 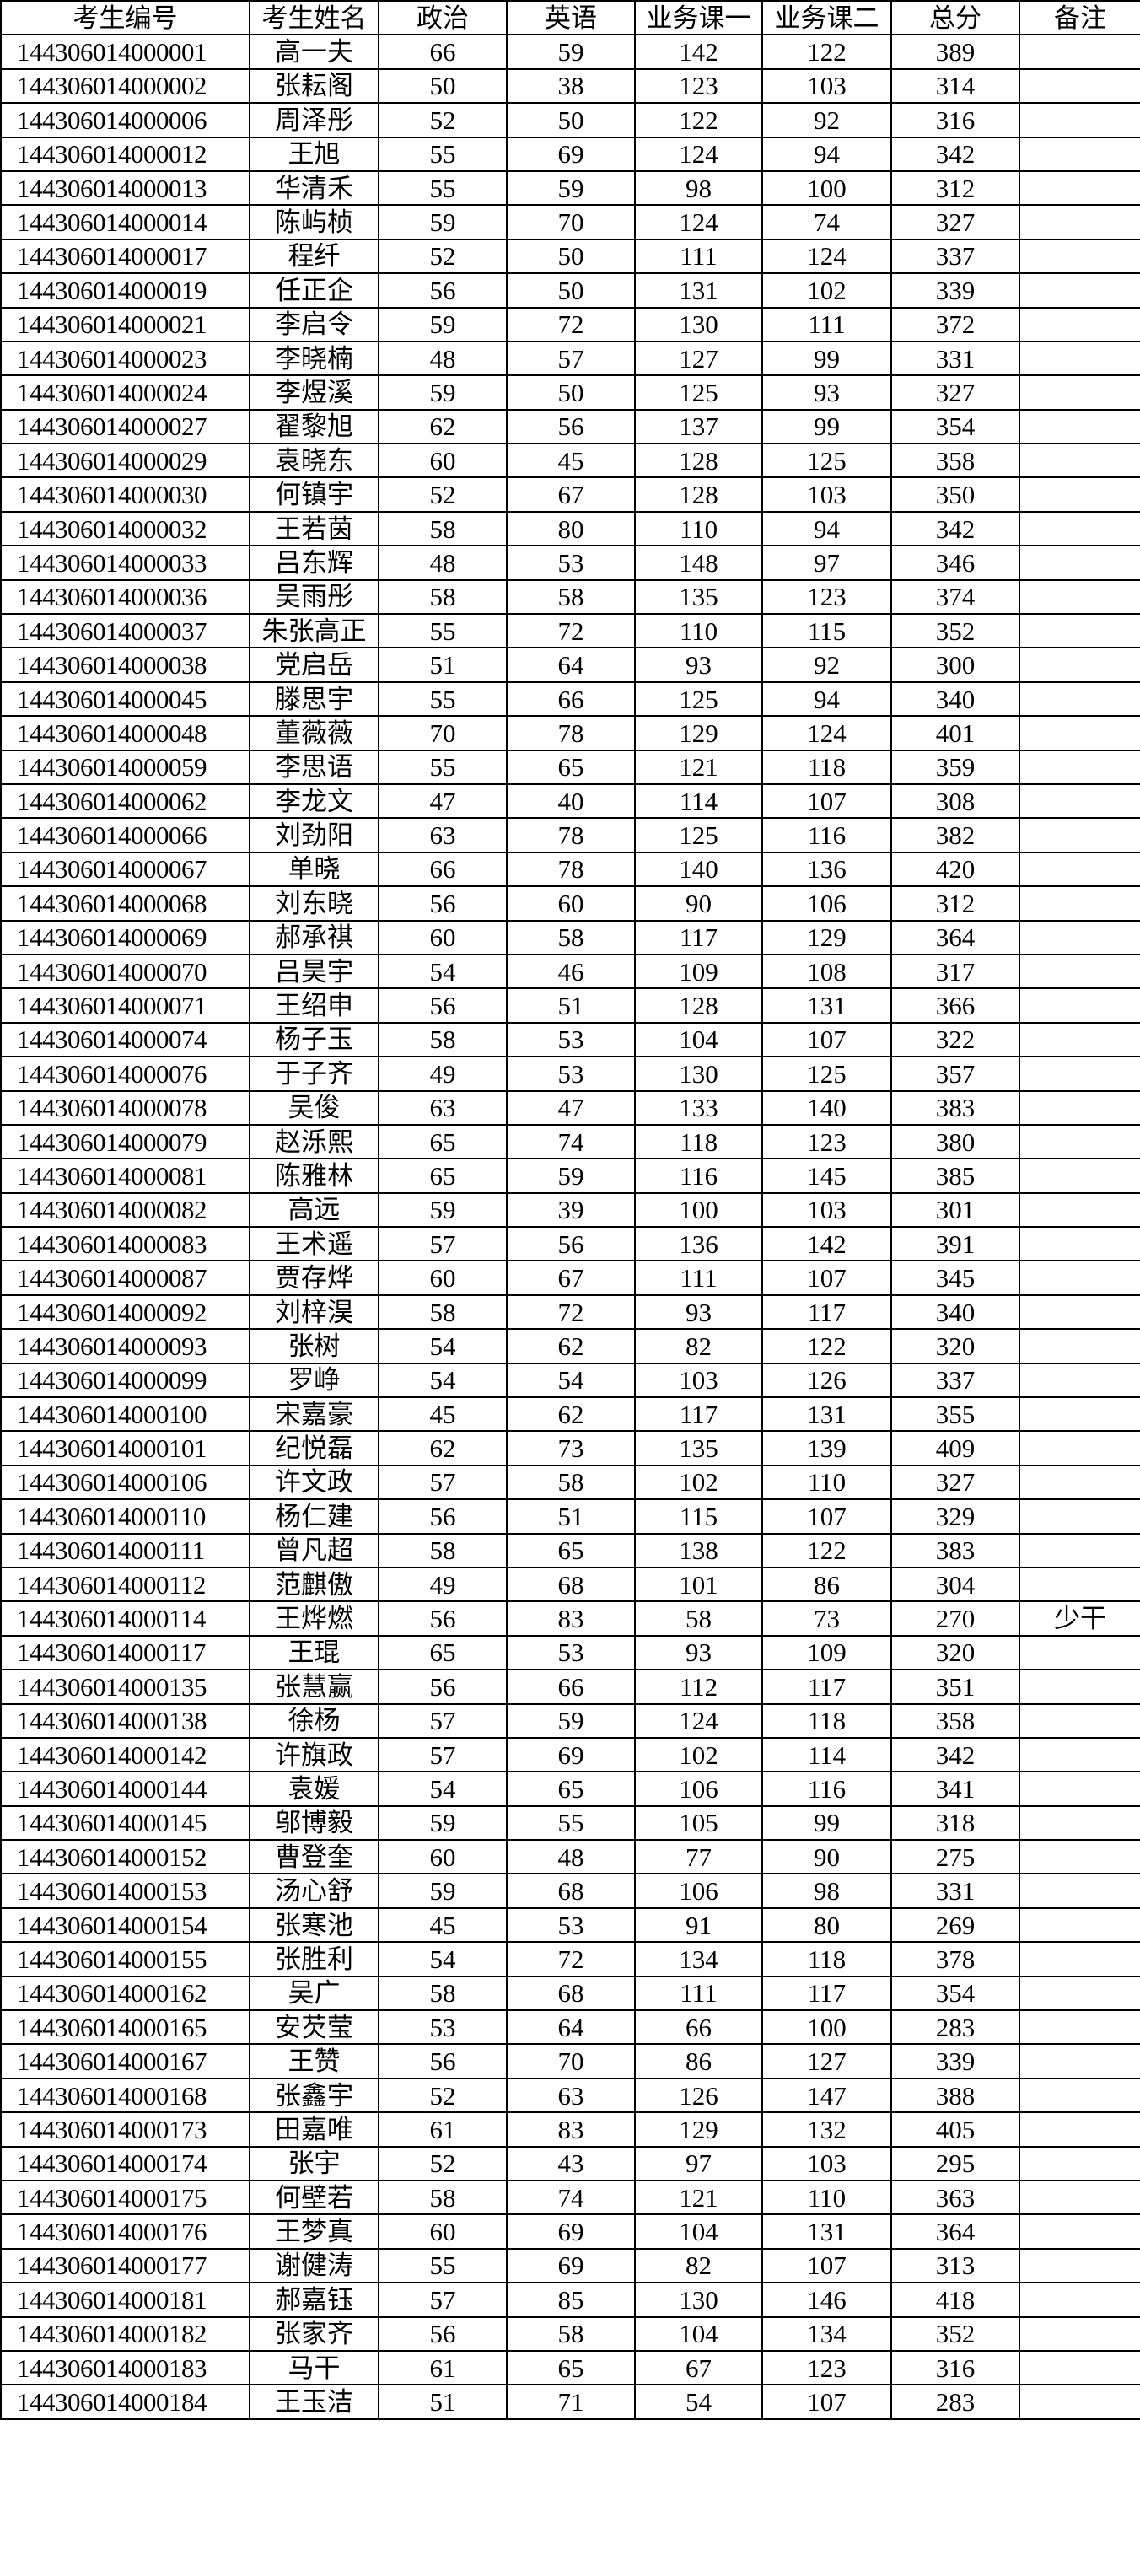 I want to click on subject-one-cell: 116, so click(x=698, y=1176).